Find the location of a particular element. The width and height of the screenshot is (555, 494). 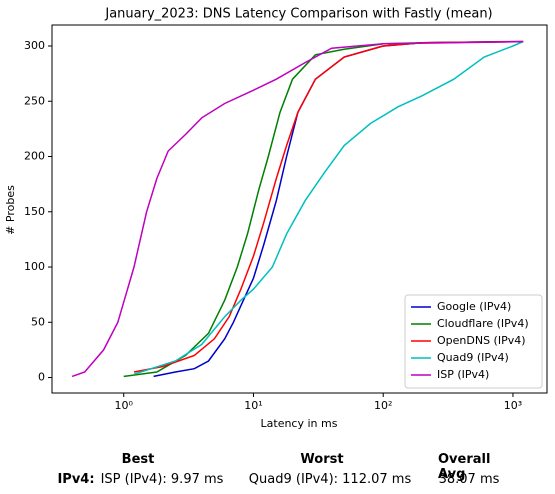

x-tick-label: 10² is located at coordinates (383, 405).